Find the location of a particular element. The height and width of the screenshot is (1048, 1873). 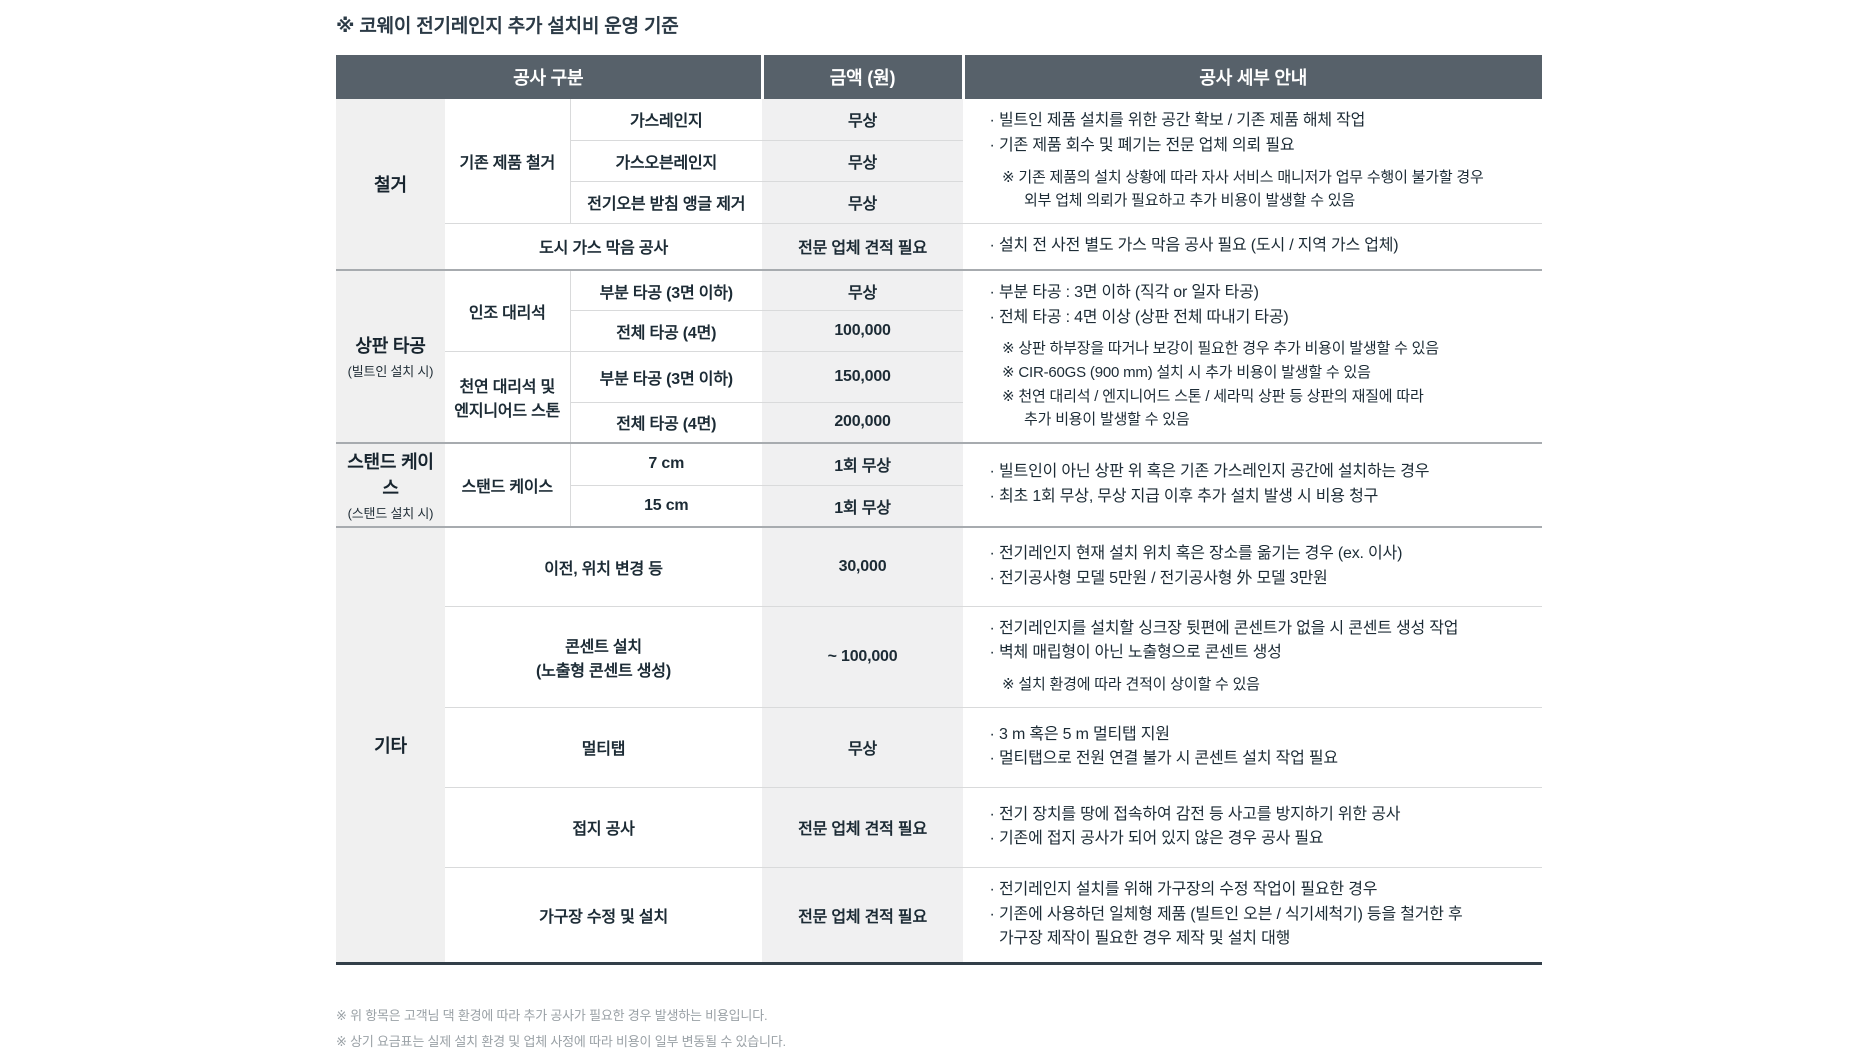

detail-line: · 멀티탭으로 전원 연결 불가 시 콘센트 설치 작업 필요 is located at coordinates (1257, 759).